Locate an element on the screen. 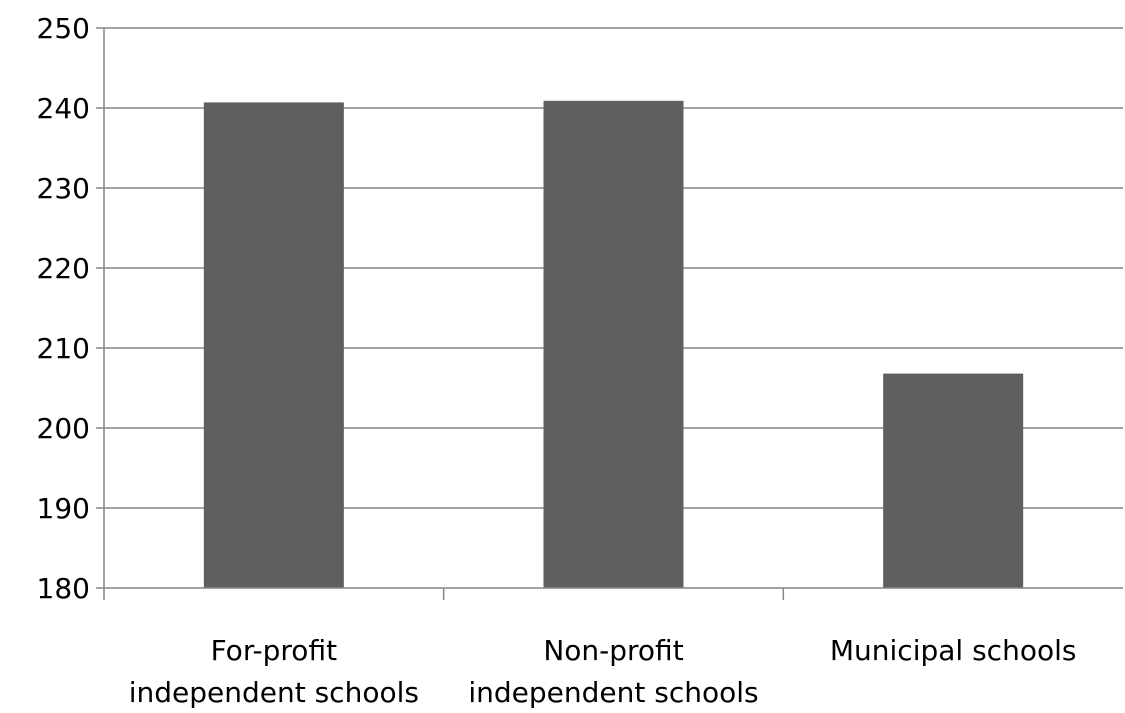 The width and height of the screenshot is (1125, 713). y-tick-label: 230 is located at coordinates (63, 188).